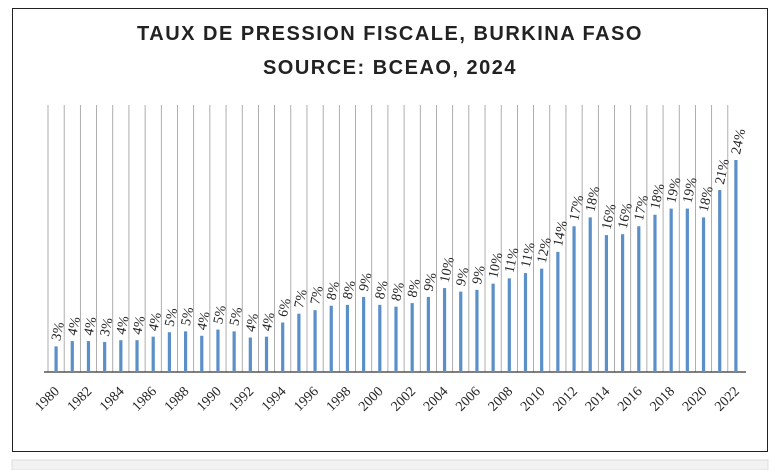 Image resolution: width=780 pixels, height=470 pixels. I want to click on value-label: 14%, so click(561, 233).